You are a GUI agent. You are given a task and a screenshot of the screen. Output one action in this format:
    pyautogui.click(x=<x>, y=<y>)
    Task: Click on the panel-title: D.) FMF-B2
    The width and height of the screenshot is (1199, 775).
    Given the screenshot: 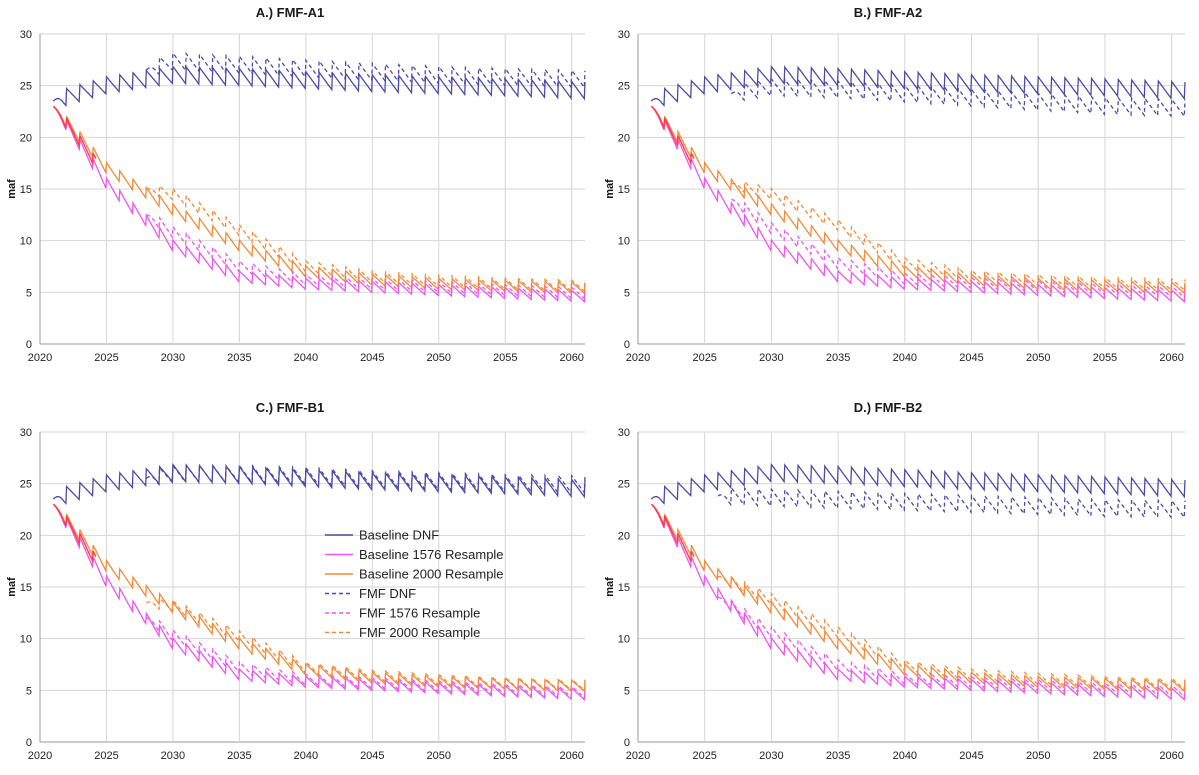 What is the action you would take?
    pyautogui.click(x=888, y=407)
    